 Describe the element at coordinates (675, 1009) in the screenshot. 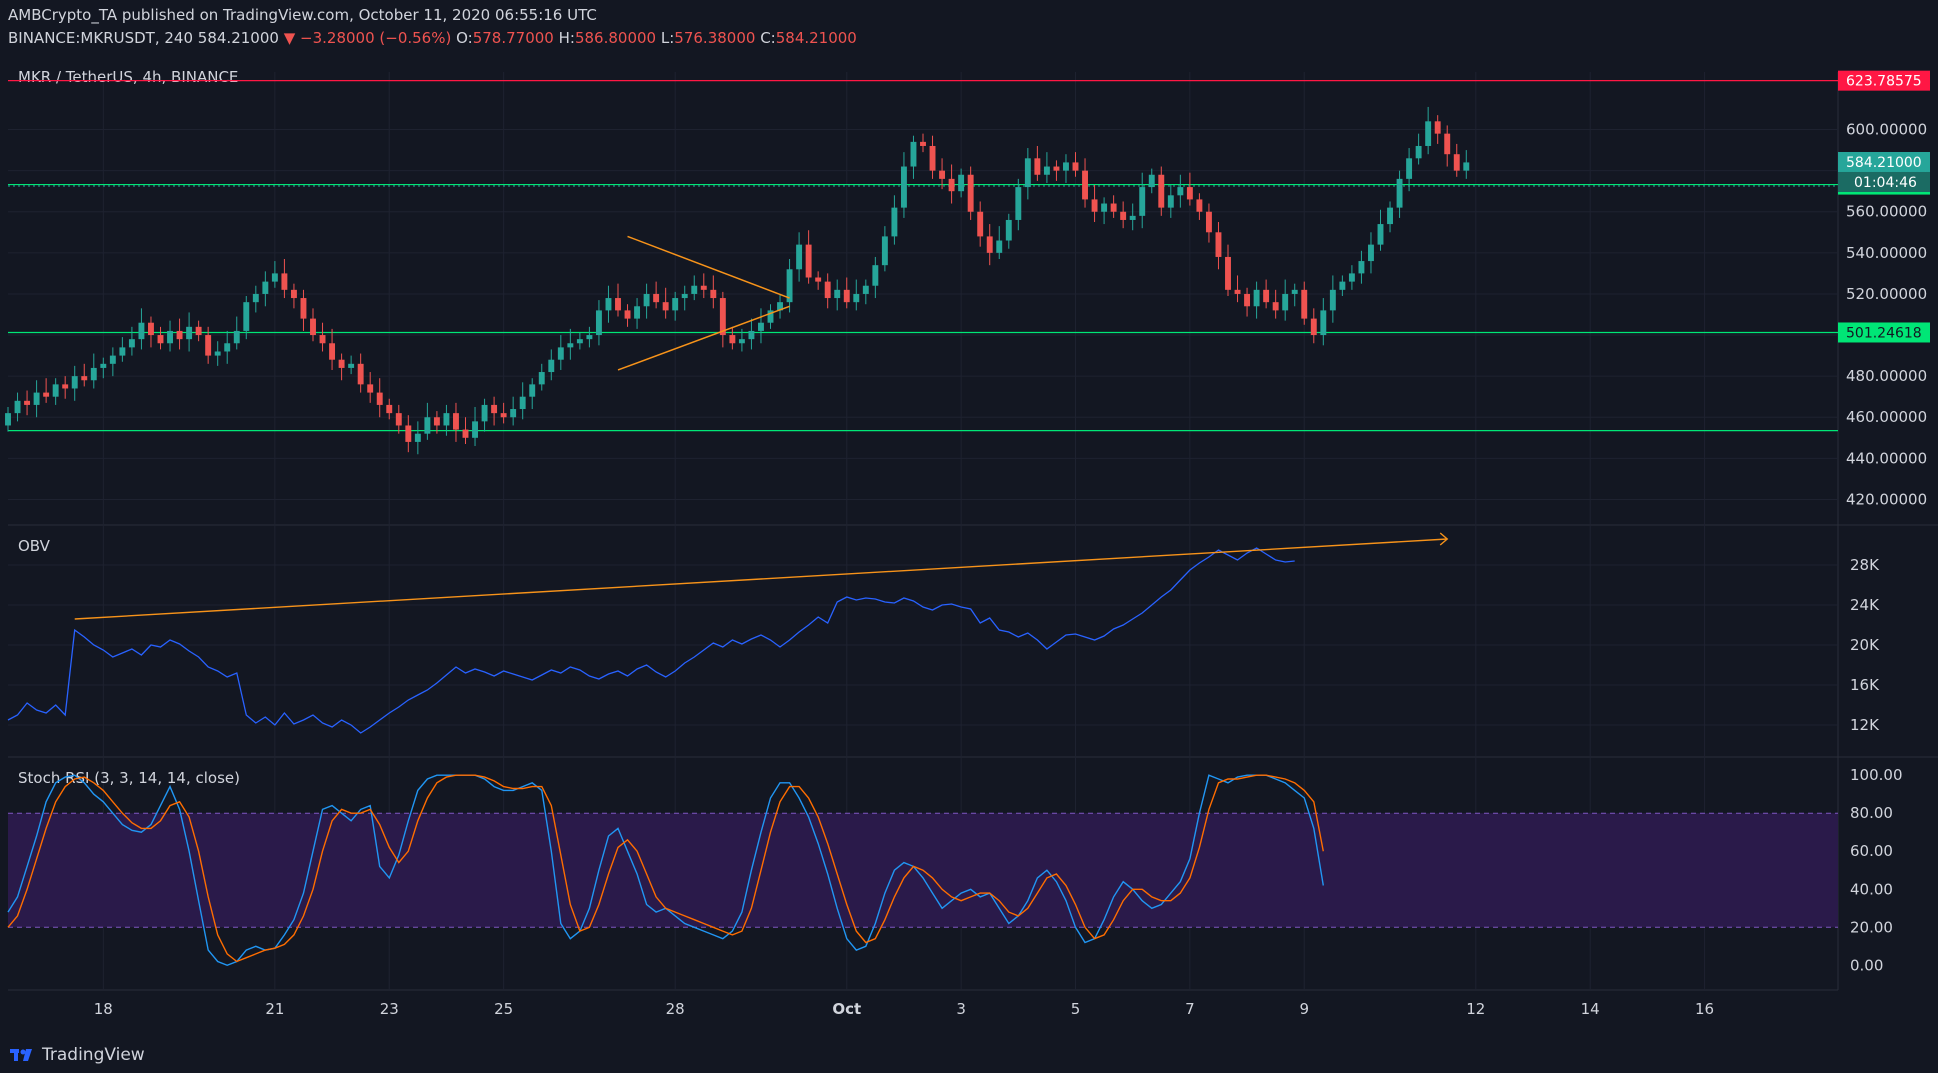

I see `x-tick-label: 28` at that location.